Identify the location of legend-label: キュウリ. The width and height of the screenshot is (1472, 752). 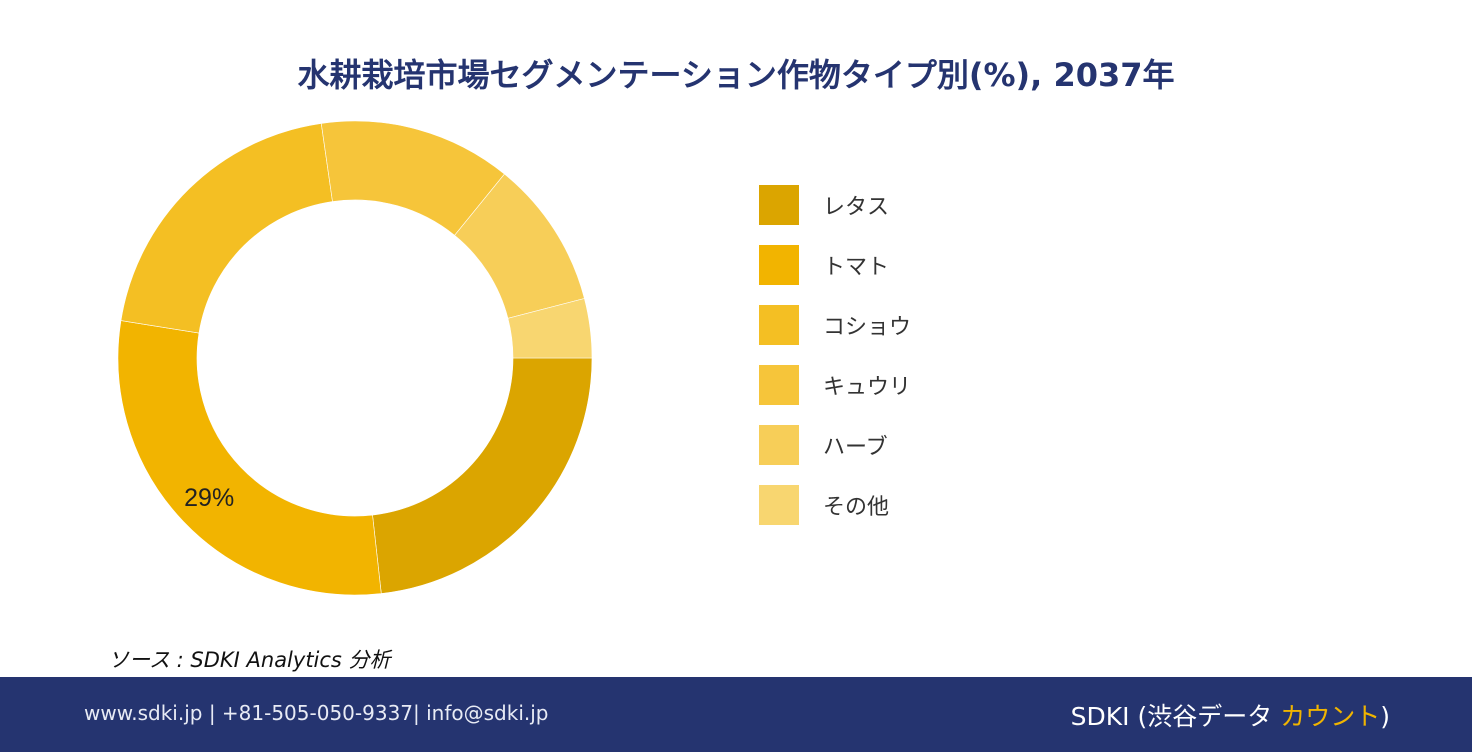
(867, 387).